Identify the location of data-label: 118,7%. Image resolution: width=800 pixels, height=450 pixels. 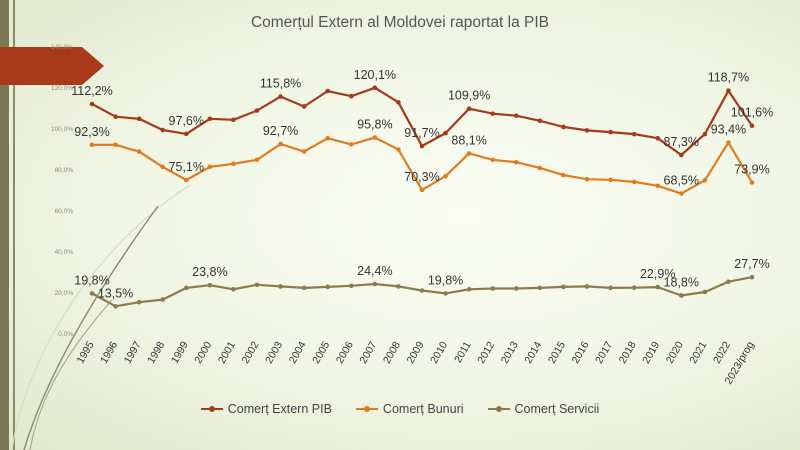
(728, 78).